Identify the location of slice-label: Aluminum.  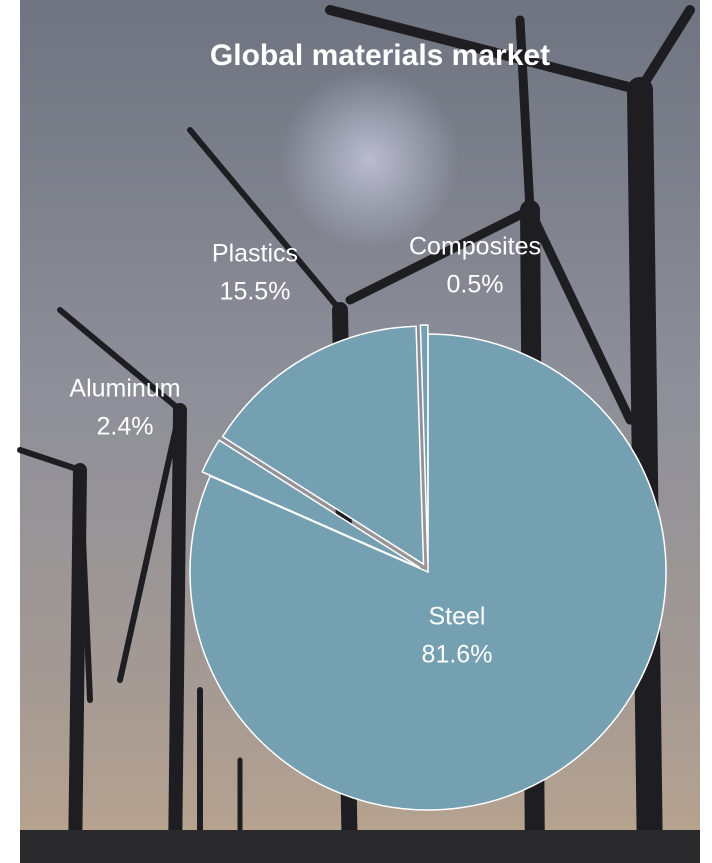
(124, 389).